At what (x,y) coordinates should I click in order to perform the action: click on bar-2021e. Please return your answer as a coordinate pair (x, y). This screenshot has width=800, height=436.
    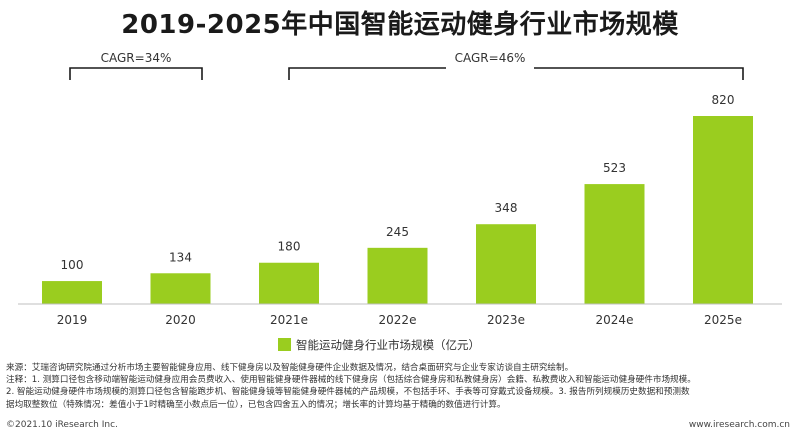
    Looking at the image, I should click on (289, 283).